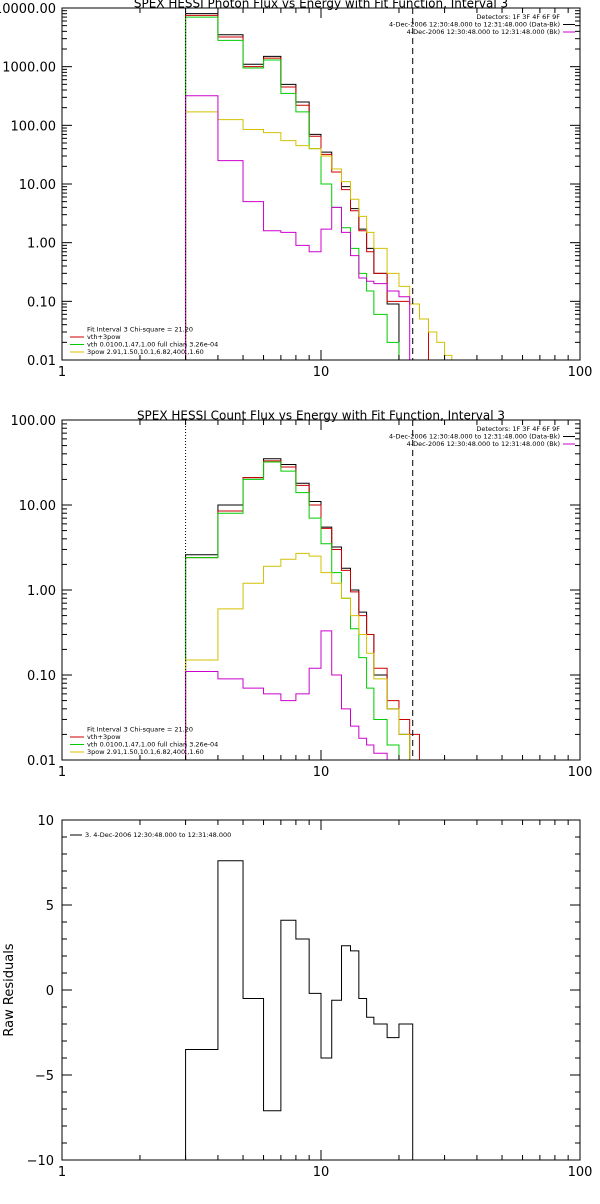 The width and height of the screenshot is (600, 1204). I want to click on y-tick-label: 0, so click(50, 991).